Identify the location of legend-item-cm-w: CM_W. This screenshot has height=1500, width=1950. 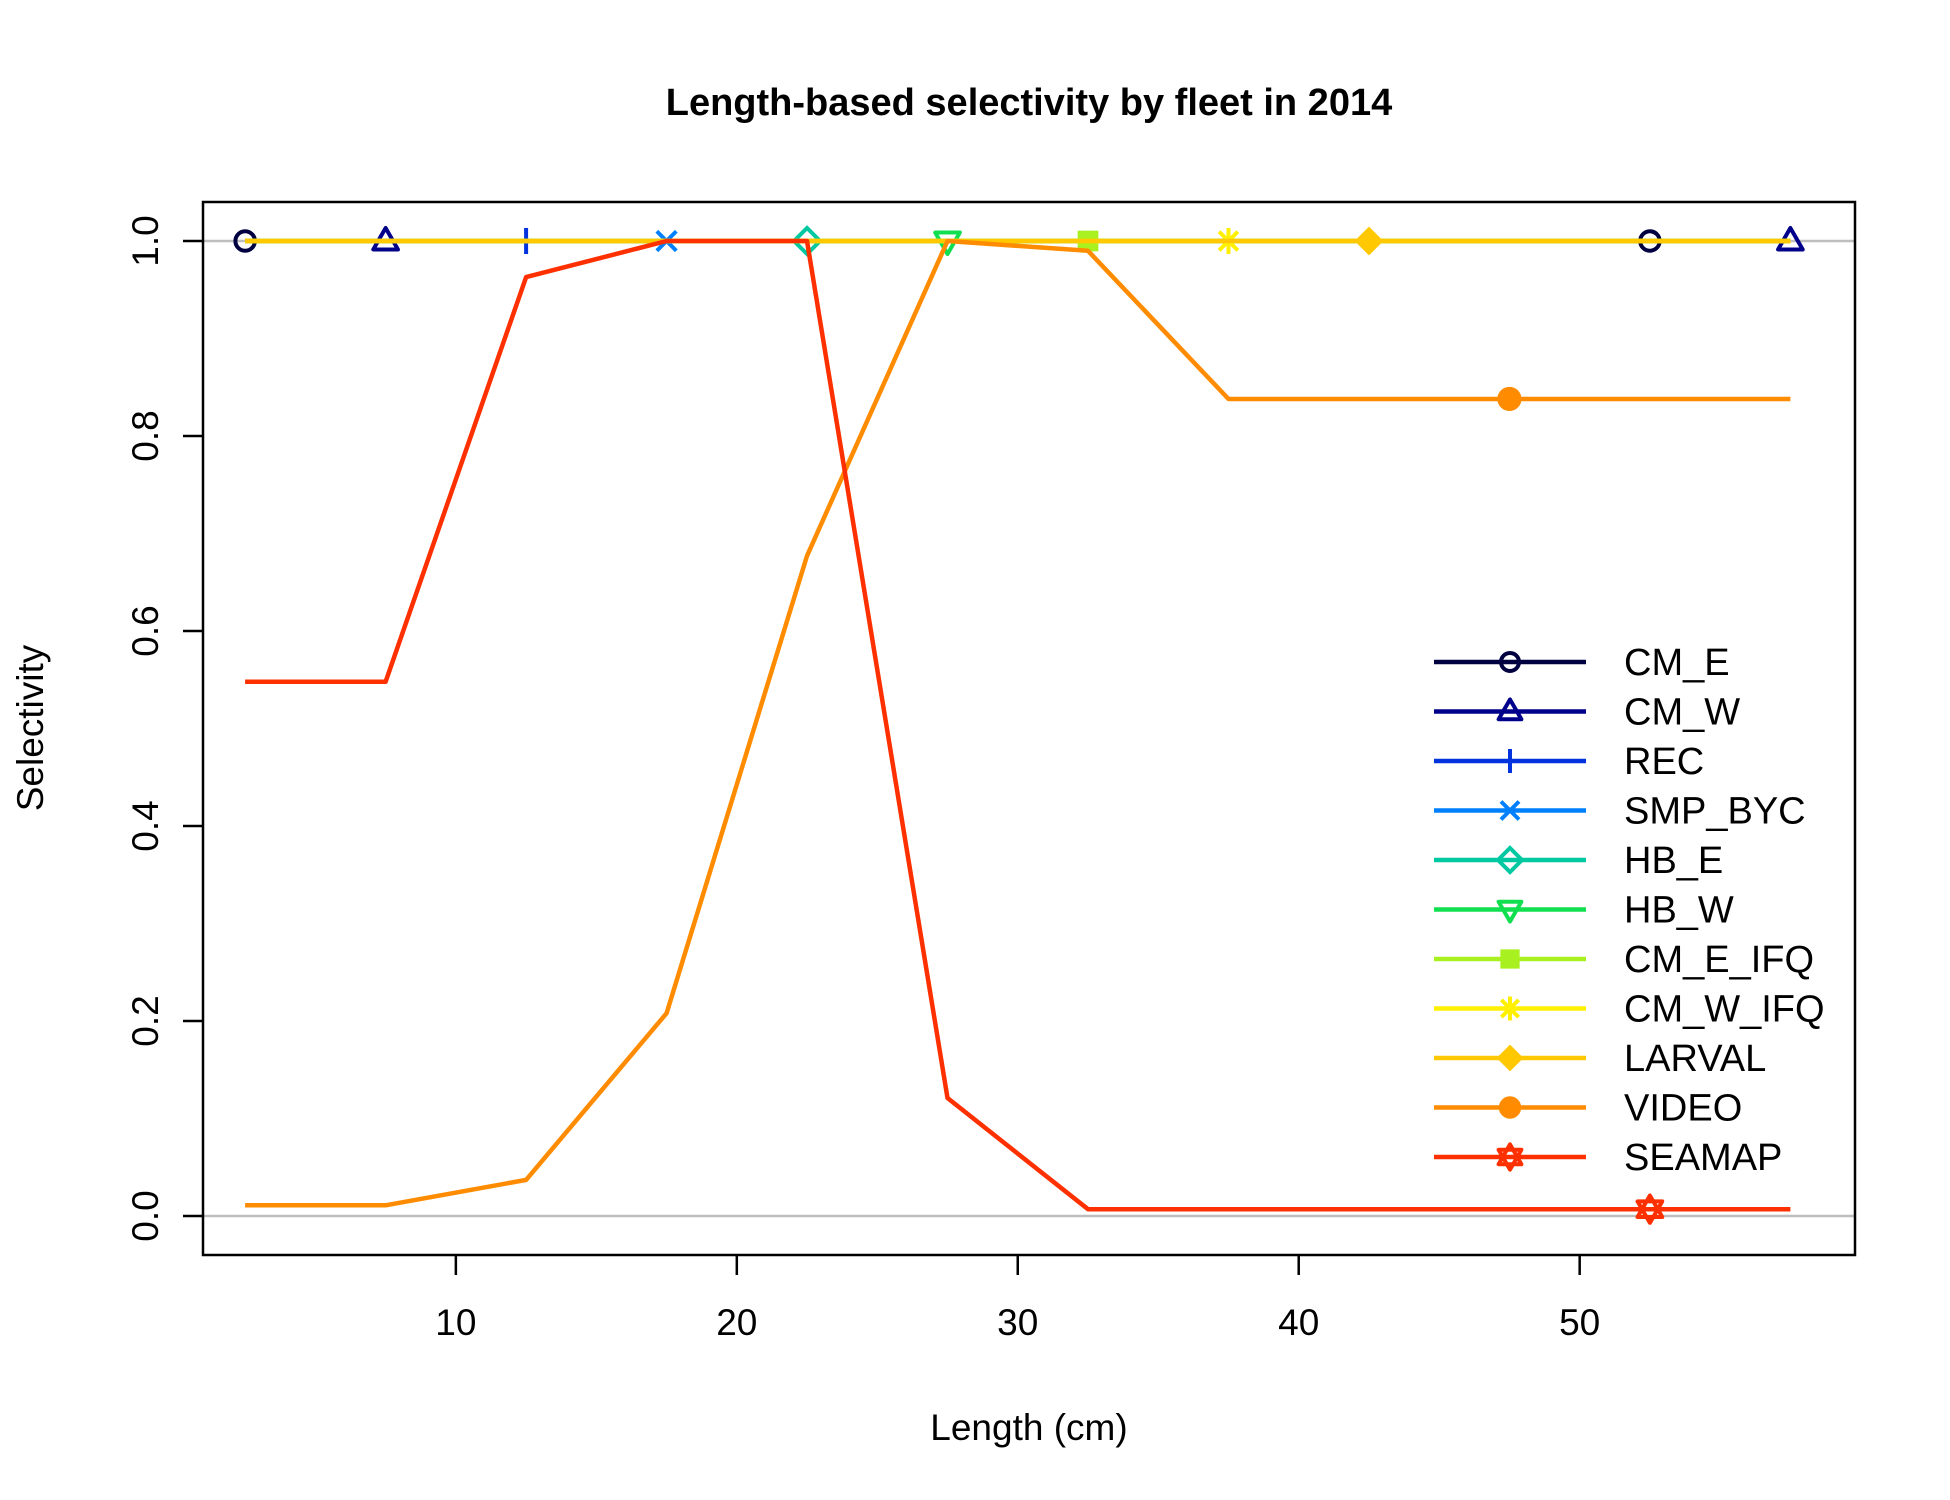
(1587, 713).